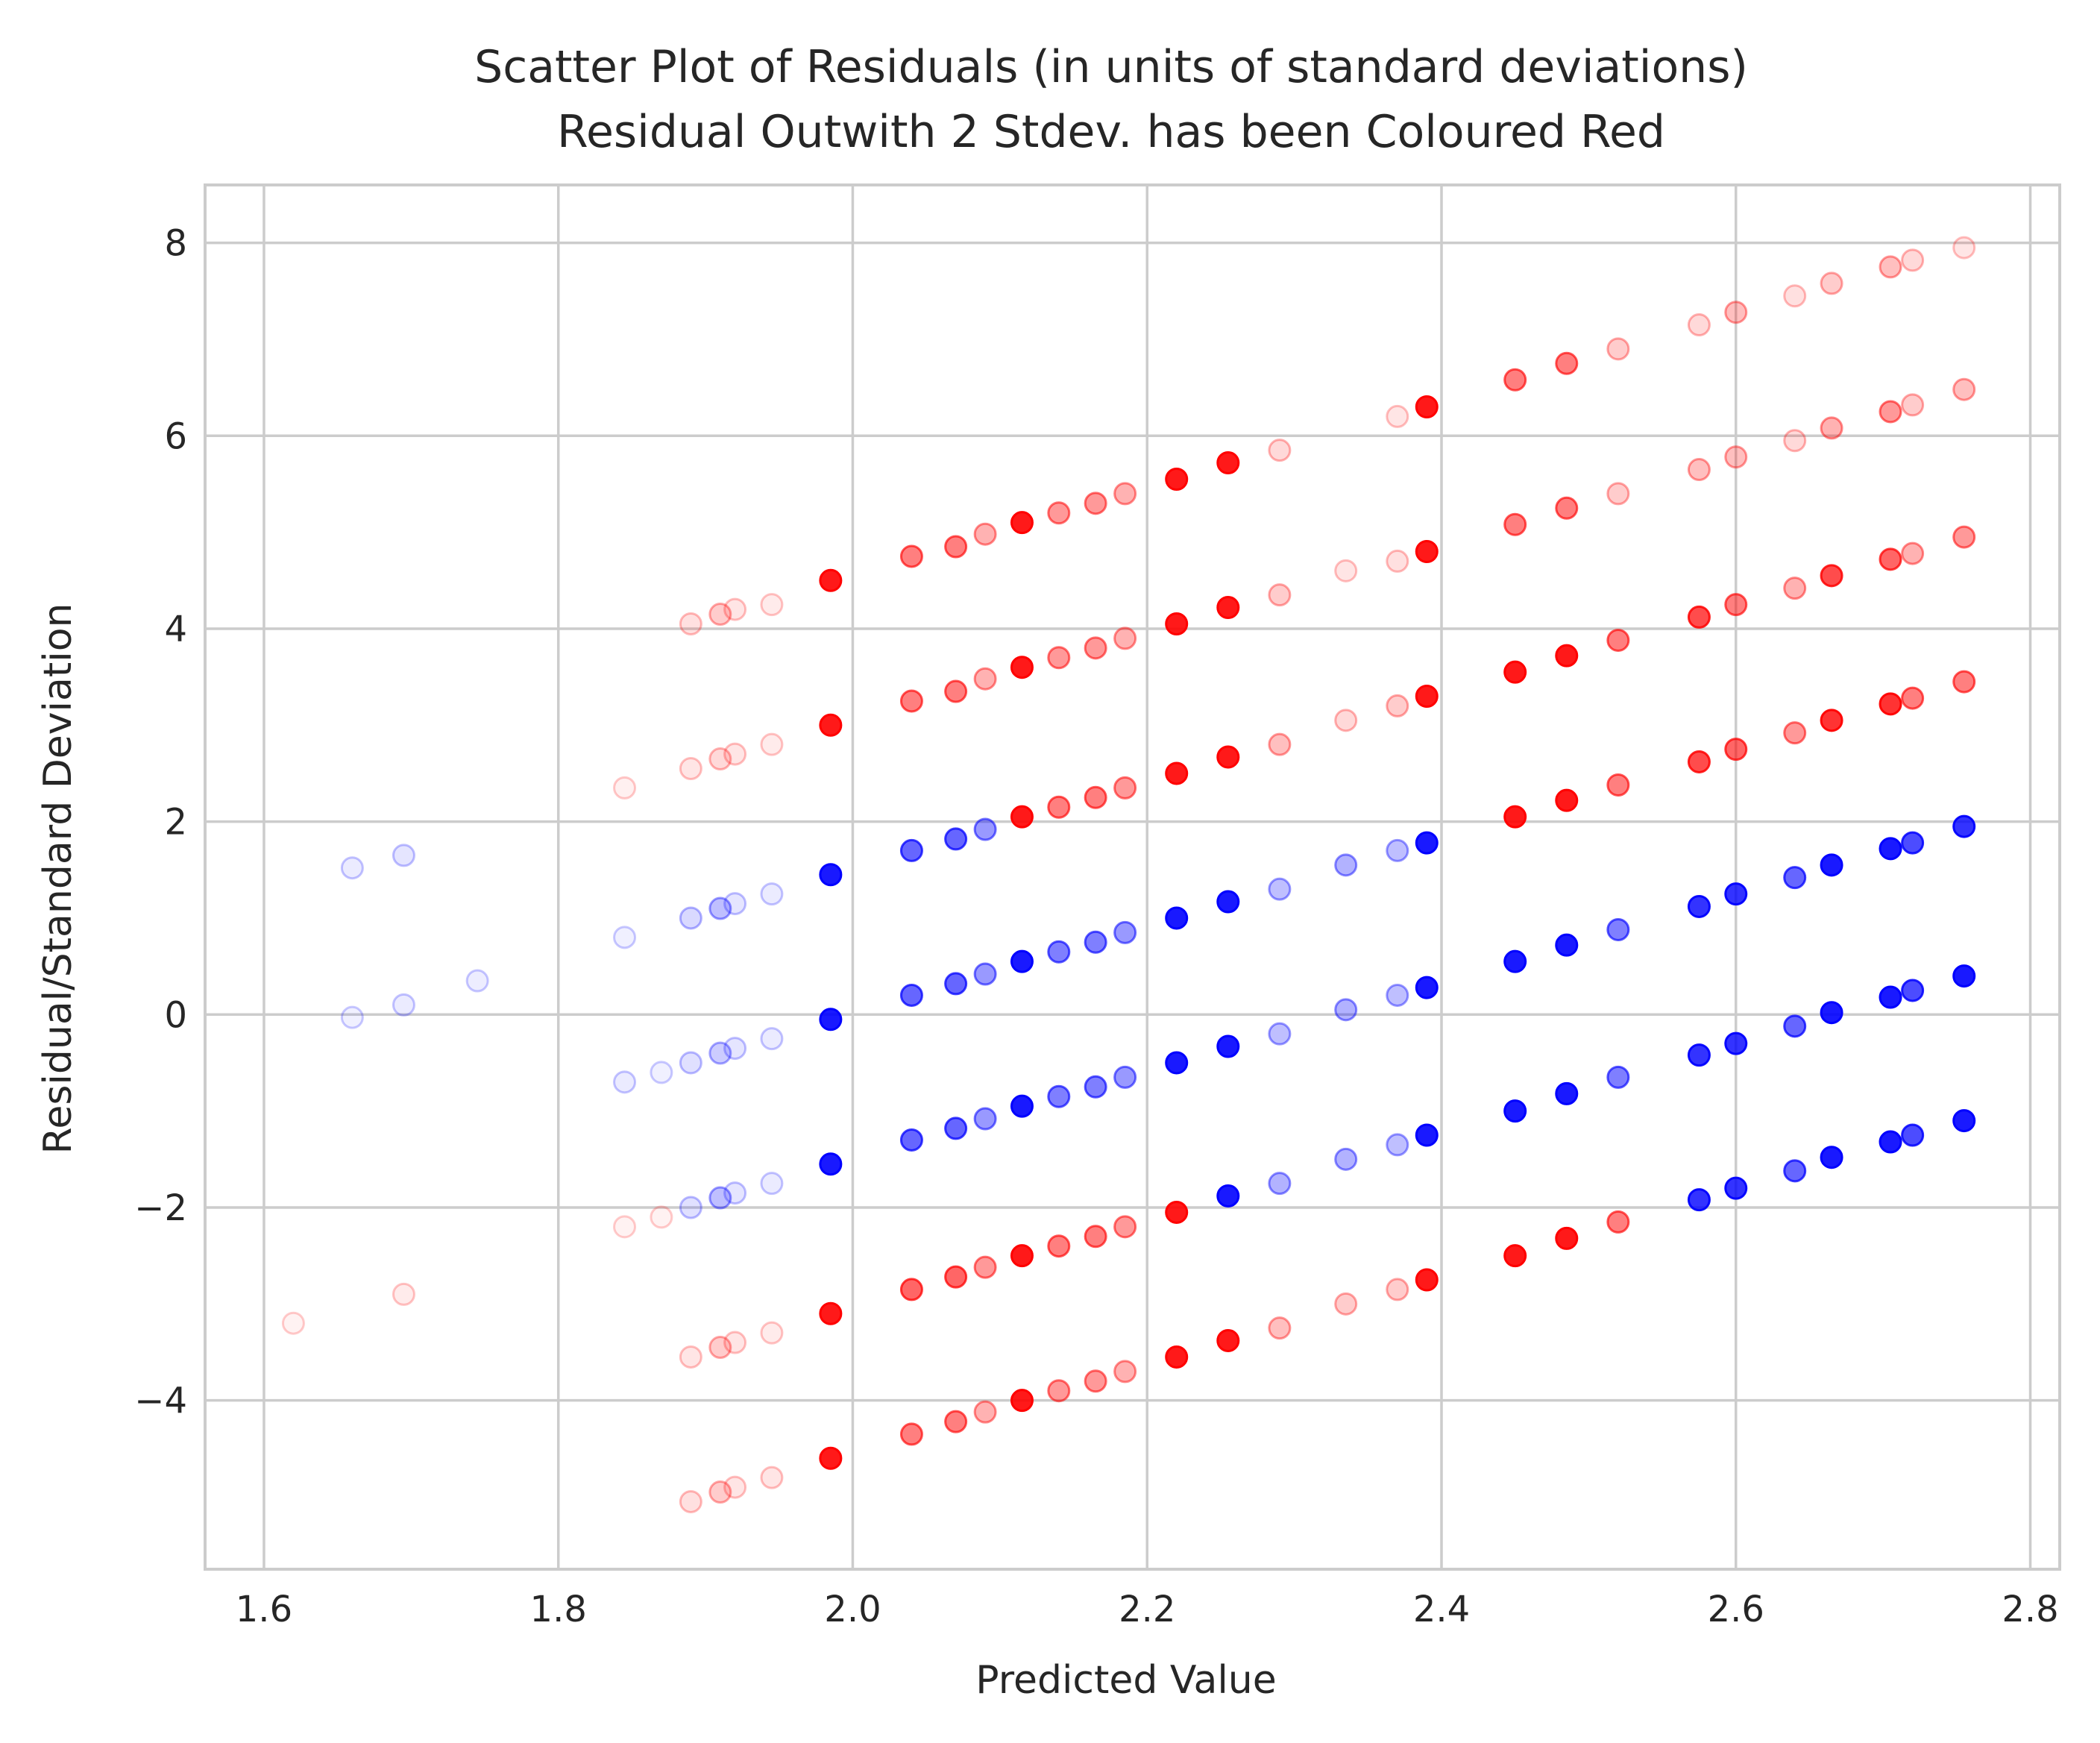  I want to click on y-tick-label: 0, so click(175, 1015).